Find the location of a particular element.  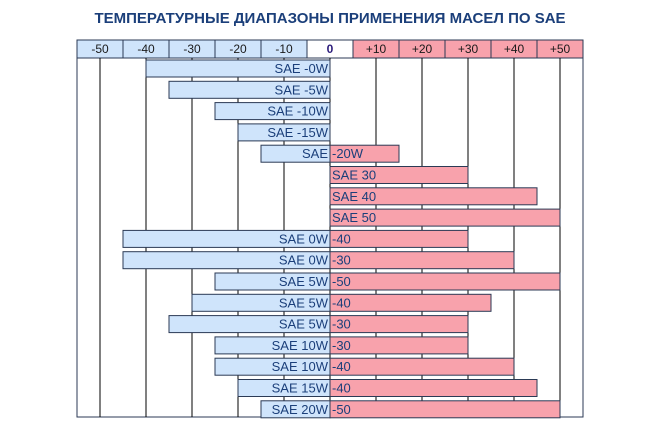

x-tick-label: -10 is located at coordinates (284, 49).